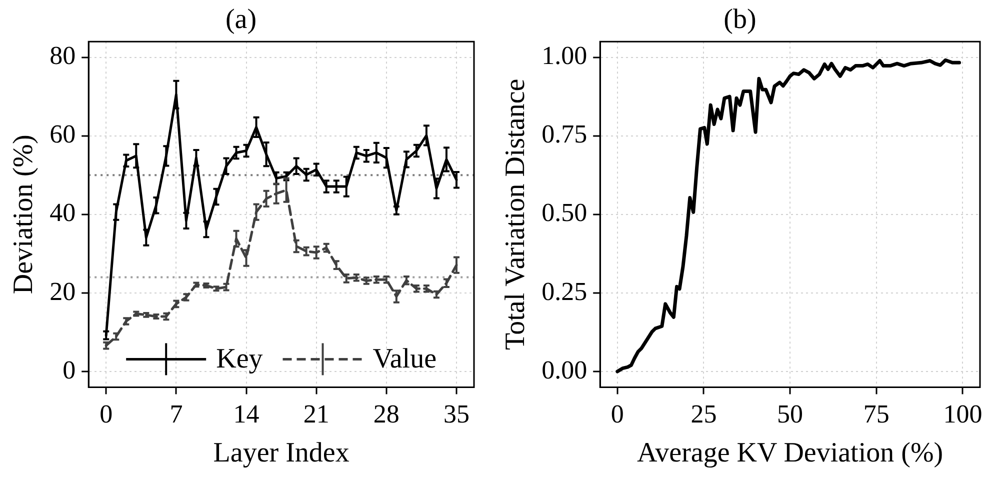 This screenshot has width=996, height=477. Describe the element at coordinates (565, 291) in the screenshot. I see `y-tick-label: 0.25` at that location.